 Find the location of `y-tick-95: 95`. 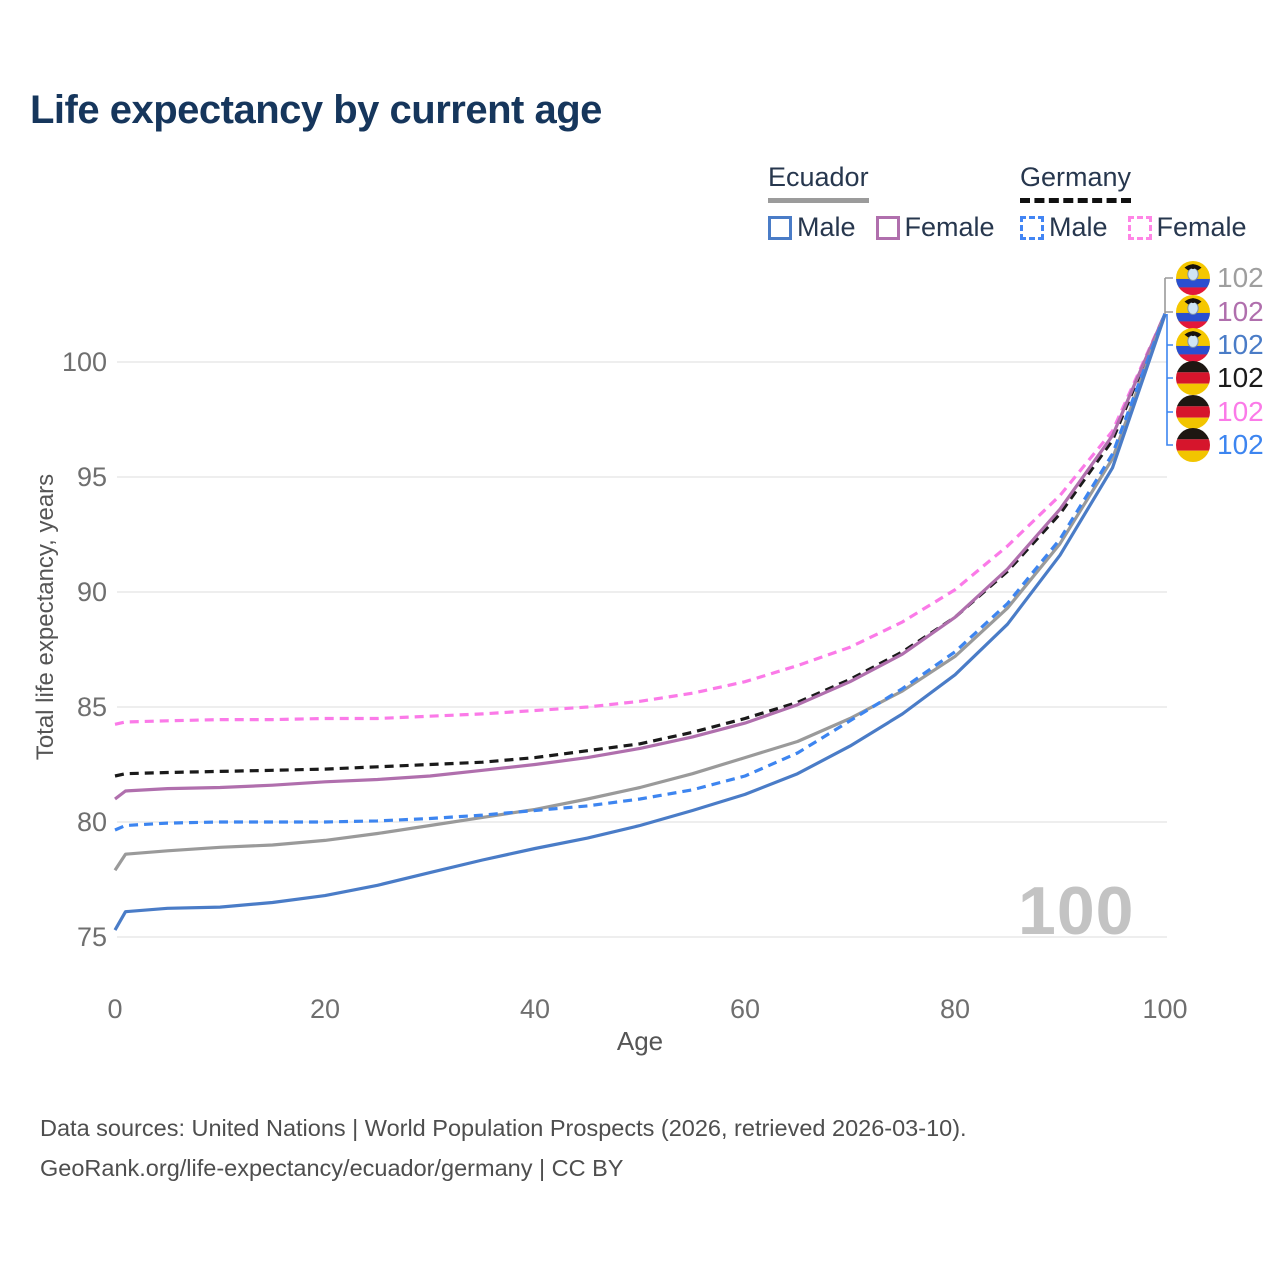

y-tick-95: 95 is located at coordinates (91, 477).